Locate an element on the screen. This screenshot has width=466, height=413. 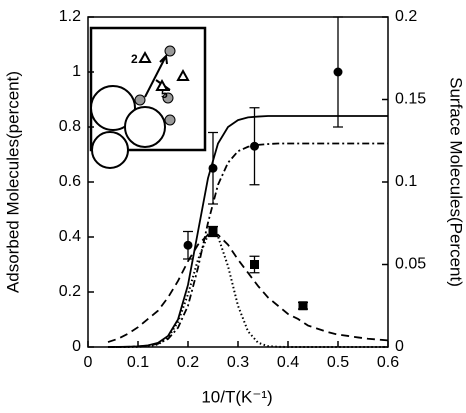
inset: 2 5 is located at coordinates (148, 97).